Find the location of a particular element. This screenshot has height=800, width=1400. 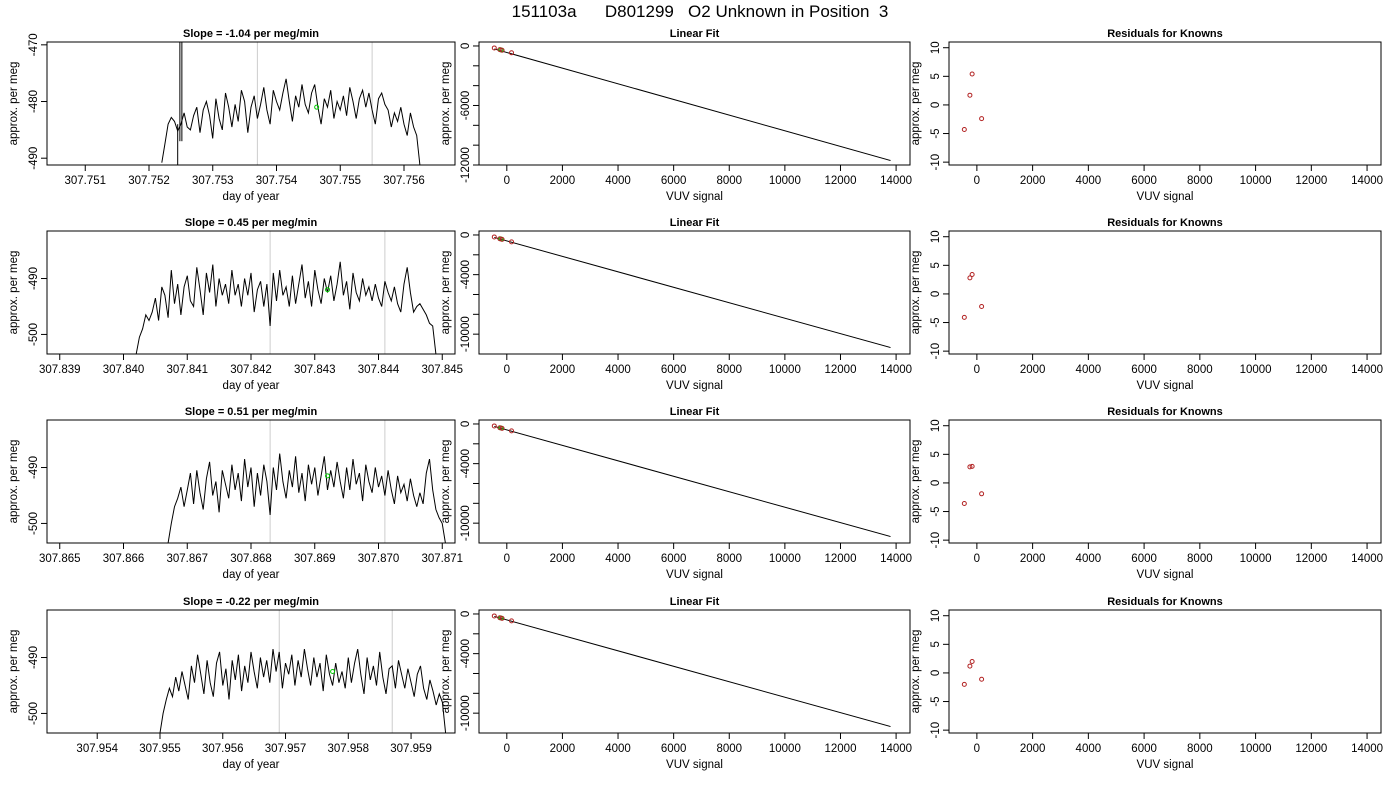

x-tick-label: 307.867 is located at coordinates (187, 559).